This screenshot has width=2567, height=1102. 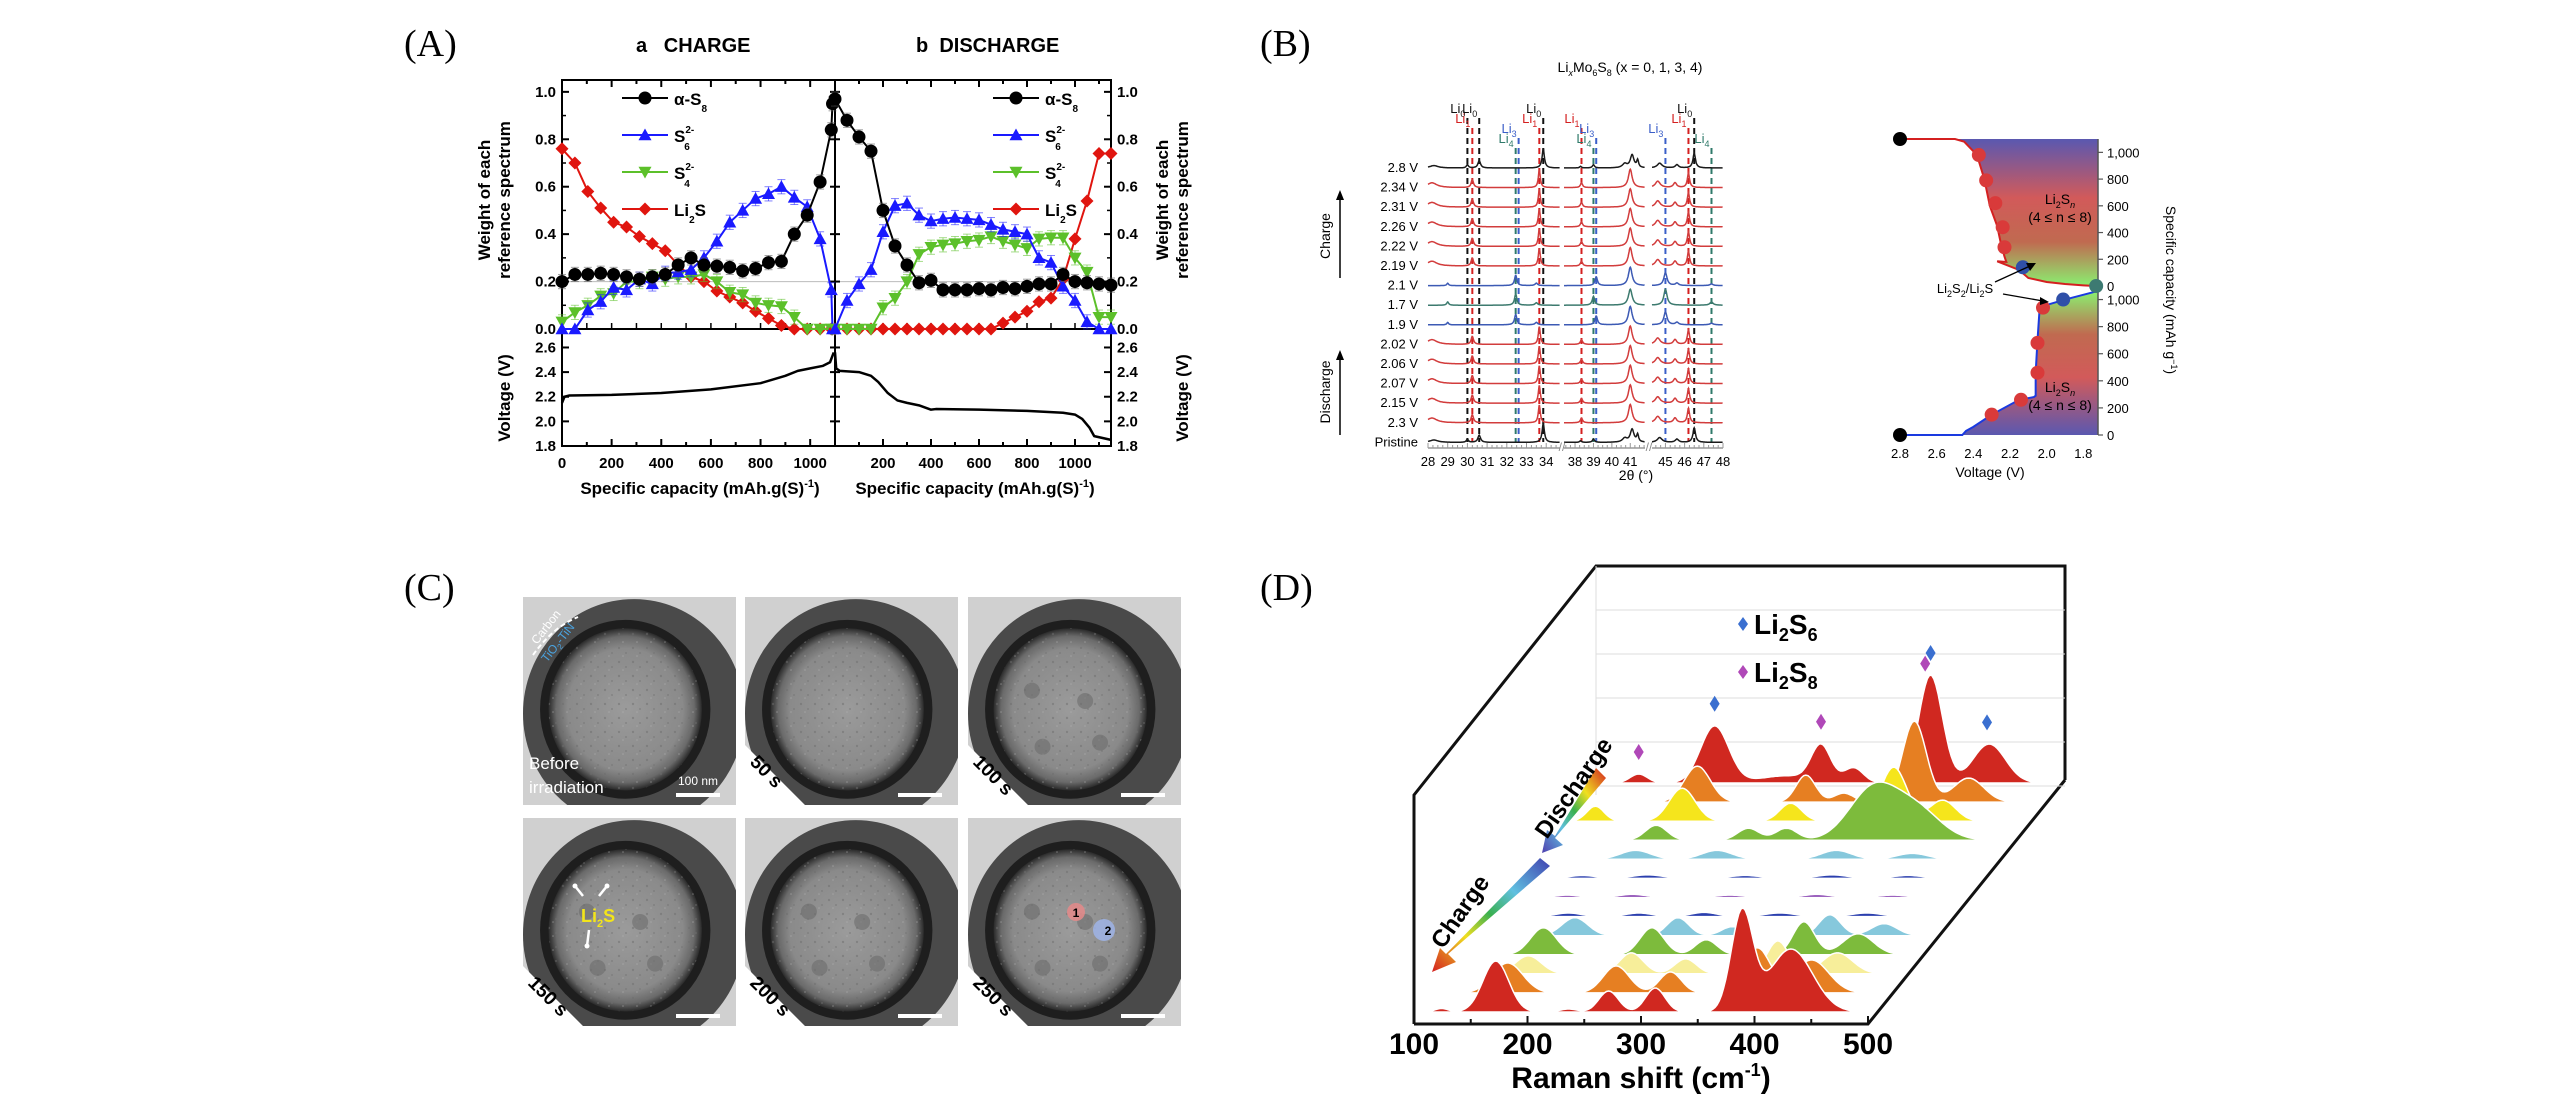 What do you see at coordinates (697, 377) in the screenshot?
I see `charge-voltage-curve` at bounding box center [697, 377].